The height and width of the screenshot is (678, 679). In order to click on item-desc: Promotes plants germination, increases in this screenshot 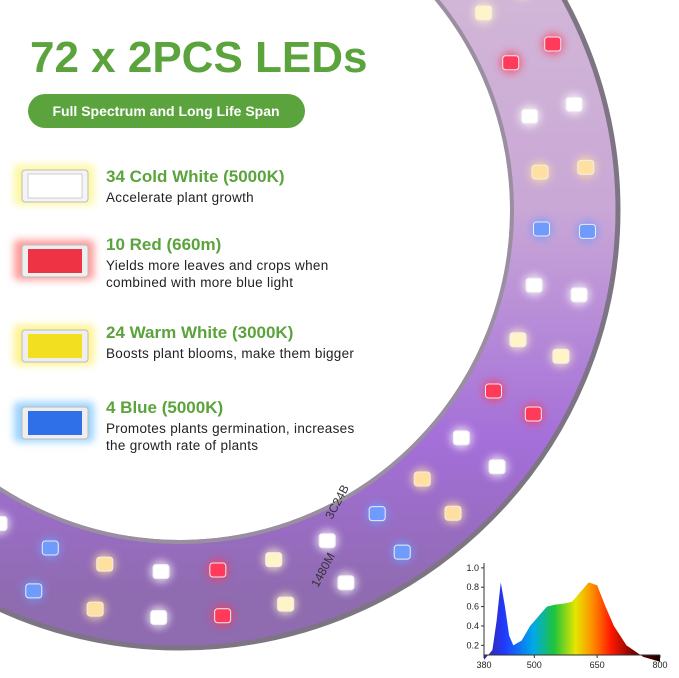, I will do `click(230, 428)`.